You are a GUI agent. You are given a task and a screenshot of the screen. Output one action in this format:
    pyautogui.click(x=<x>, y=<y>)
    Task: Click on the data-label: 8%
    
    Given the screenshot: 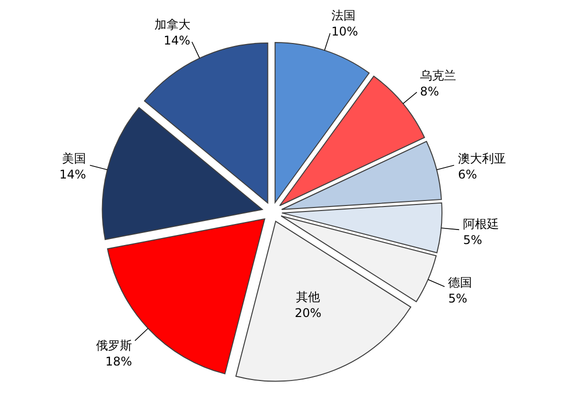 What is the action you would take?
    pyautogui.click(x=429, y=91)
    